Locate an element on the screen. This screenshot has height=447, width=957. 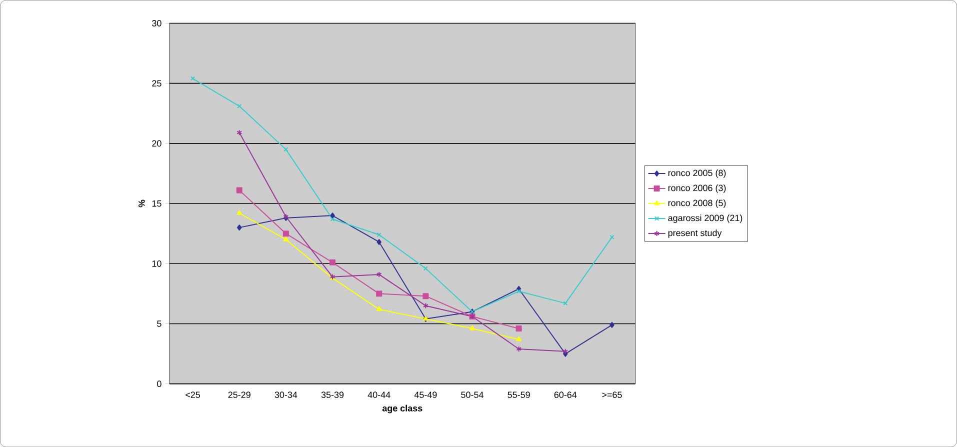
x-axis-title: age class is located at coordinates (402, 409).